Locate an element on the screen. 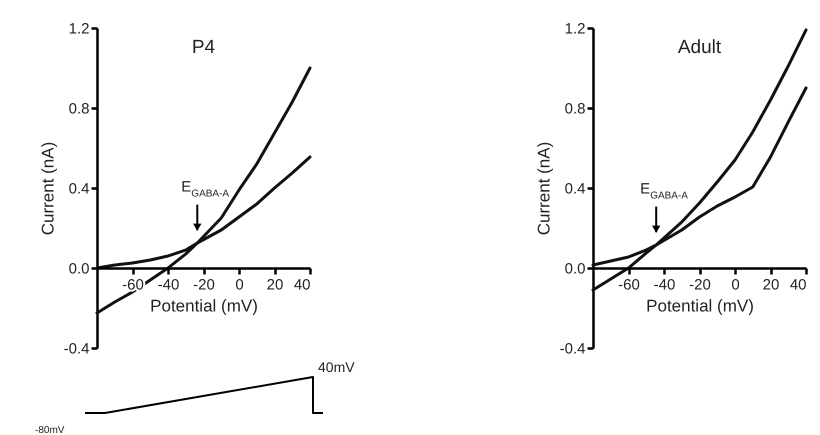  voltage-ramp-diagram: 40mV -80mV is located at coordinates (200, 397).